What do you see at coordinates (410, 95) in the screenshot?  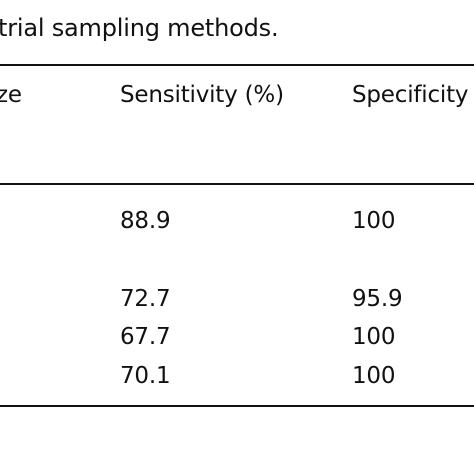 I see `column-header-specificity: Specificity` at bounding box center [410, 95].